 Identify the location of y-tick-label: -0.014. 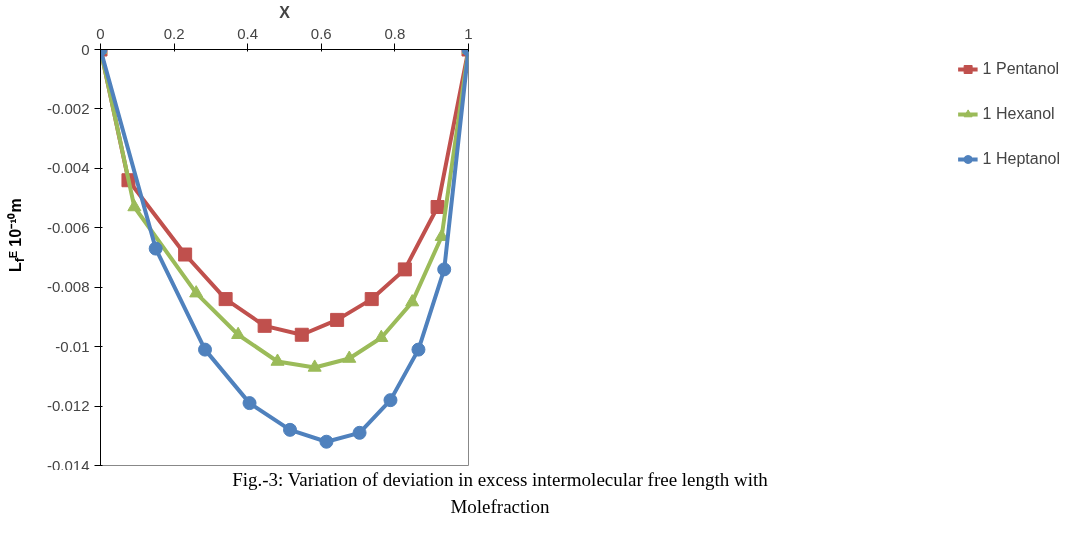
(68, 465).